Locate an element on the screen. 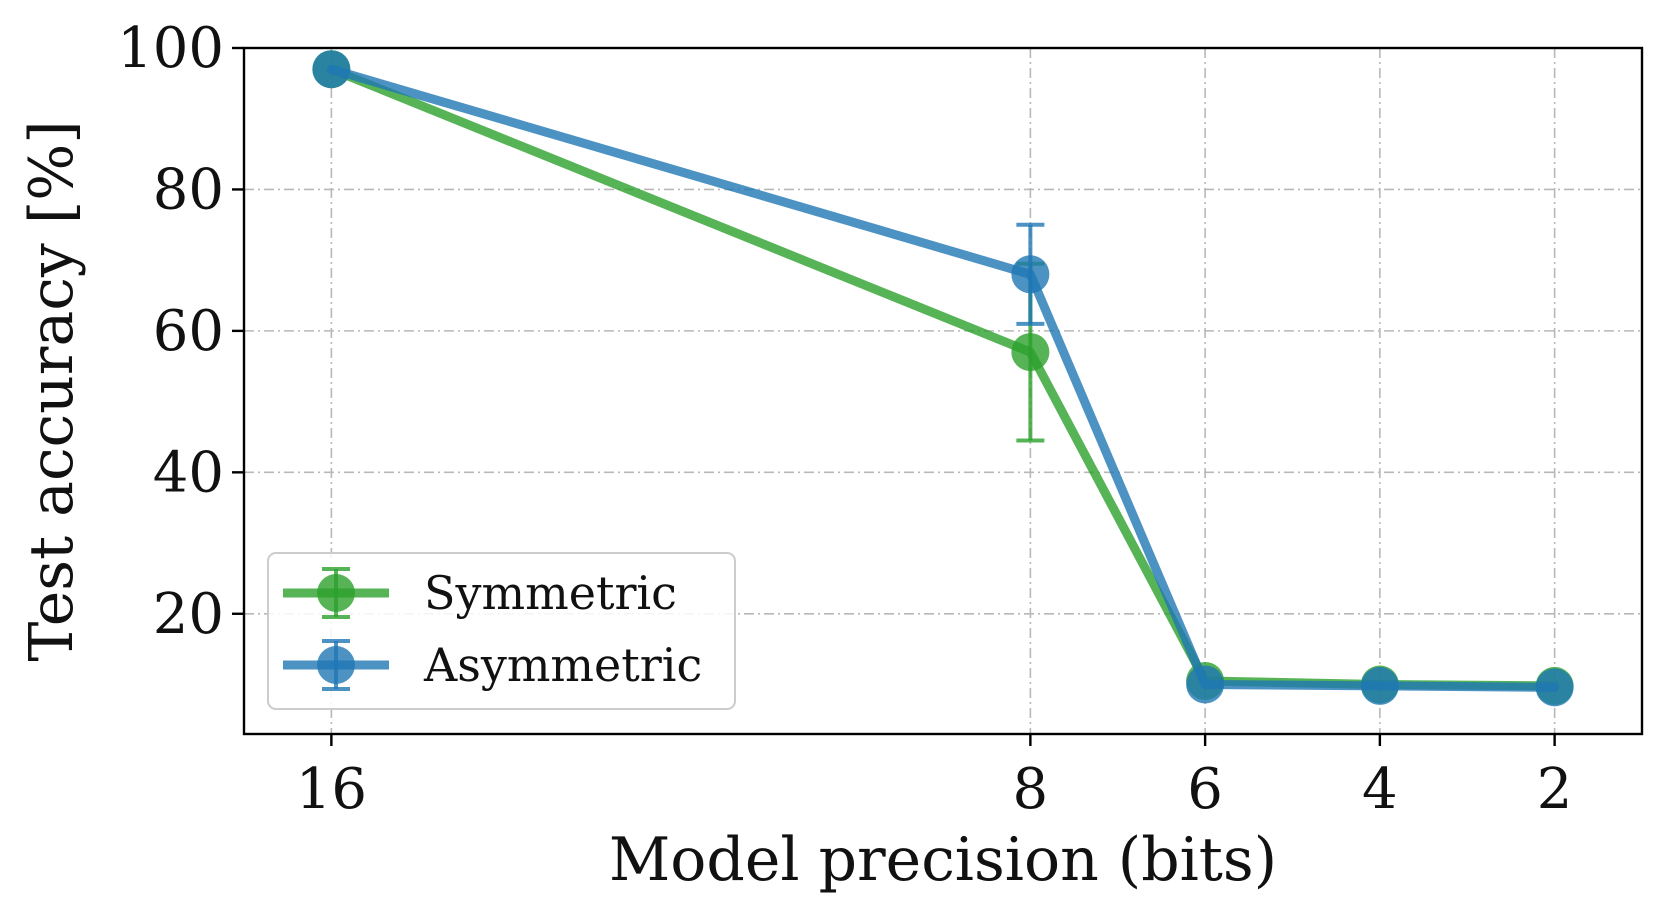  legend: Symmetric Asymmetric is located at coordinates (501, 631).